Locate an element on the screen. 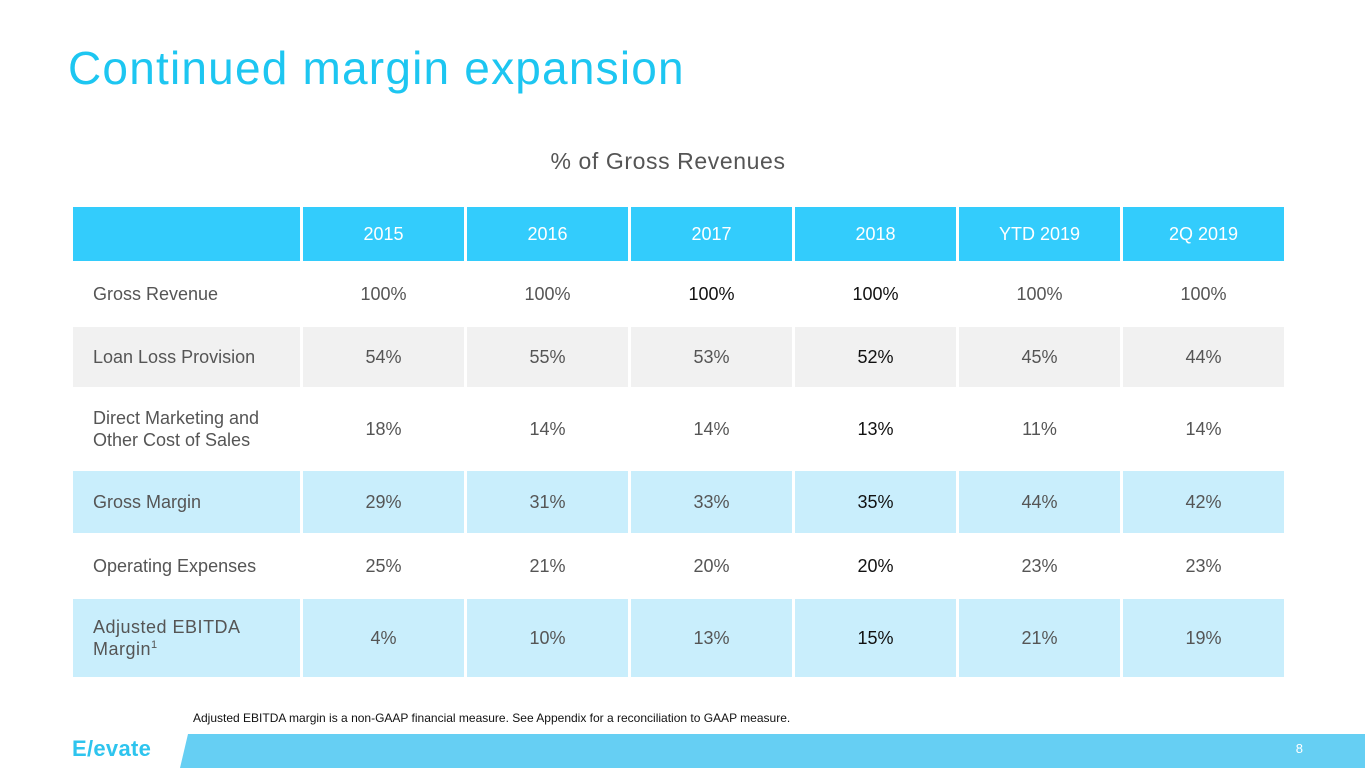 Image resolution: width=1365 pixels, height=768 pixels. table-cell: 35% is located at coordinates (875, 502).